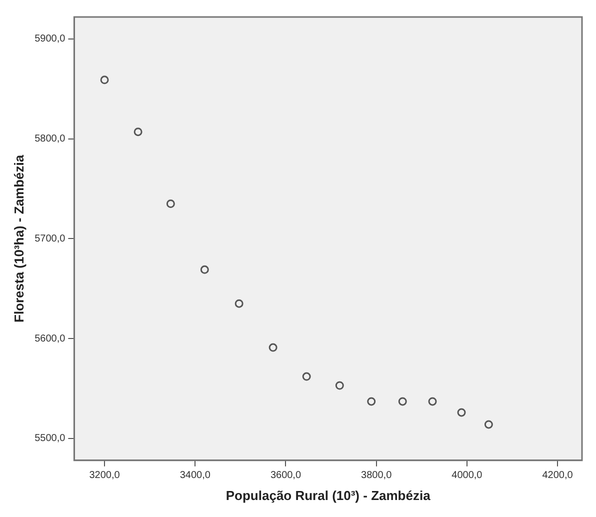  I want to click on x-tick-label: 3200,0, so click(104, 476).